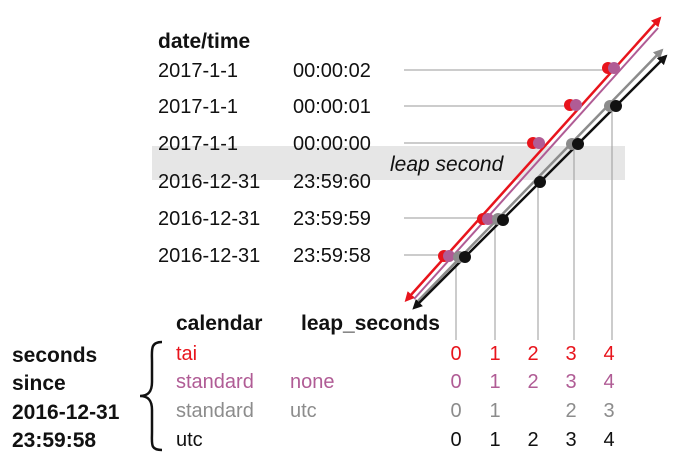 This screenshot has height=473, width=680. Describe the element at coordinates (332, 219) in the screenshot. I see `row-time: 23:59:59` at that location.